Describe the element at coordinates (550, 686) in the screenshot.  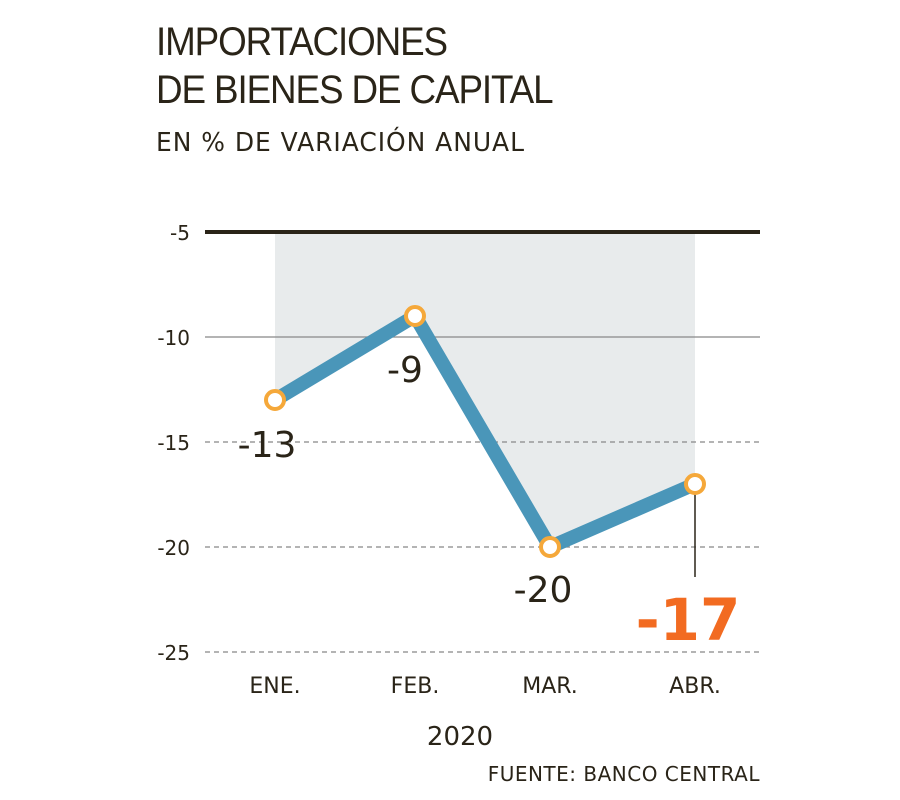
I see `x-tick-label: MAR.` at that location.